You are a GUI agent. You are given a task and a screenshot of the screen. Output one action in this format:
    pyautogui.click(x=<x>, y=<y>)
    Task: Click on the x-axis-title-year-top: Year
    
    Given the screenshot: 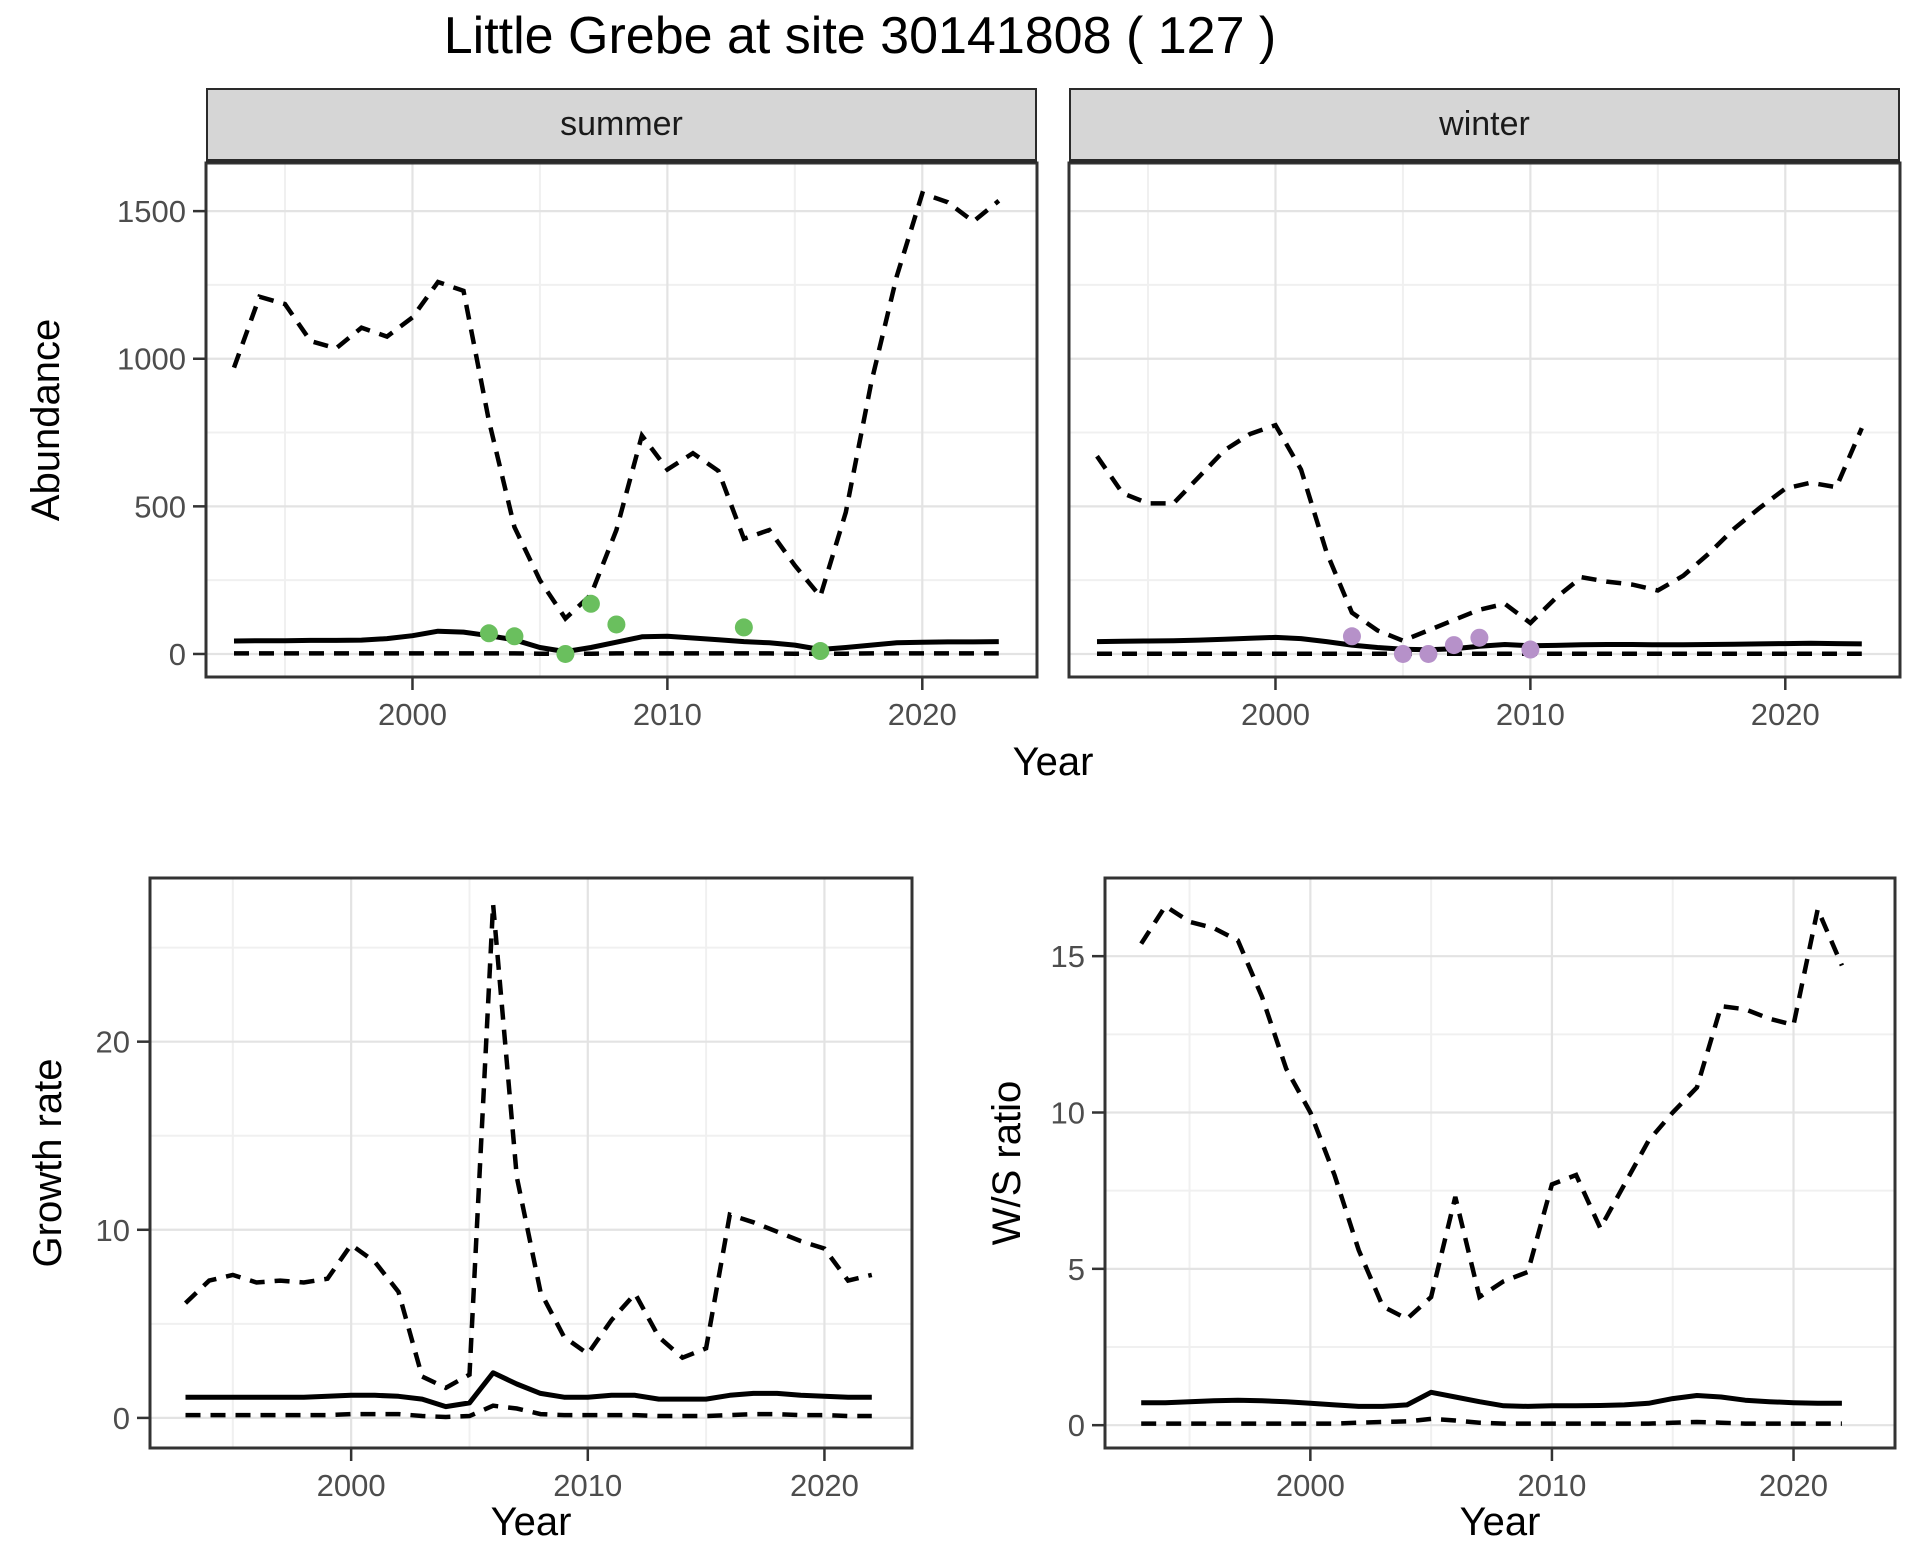 What is the action you would take?
    pyautogui.click(x=1053, y=762)
    